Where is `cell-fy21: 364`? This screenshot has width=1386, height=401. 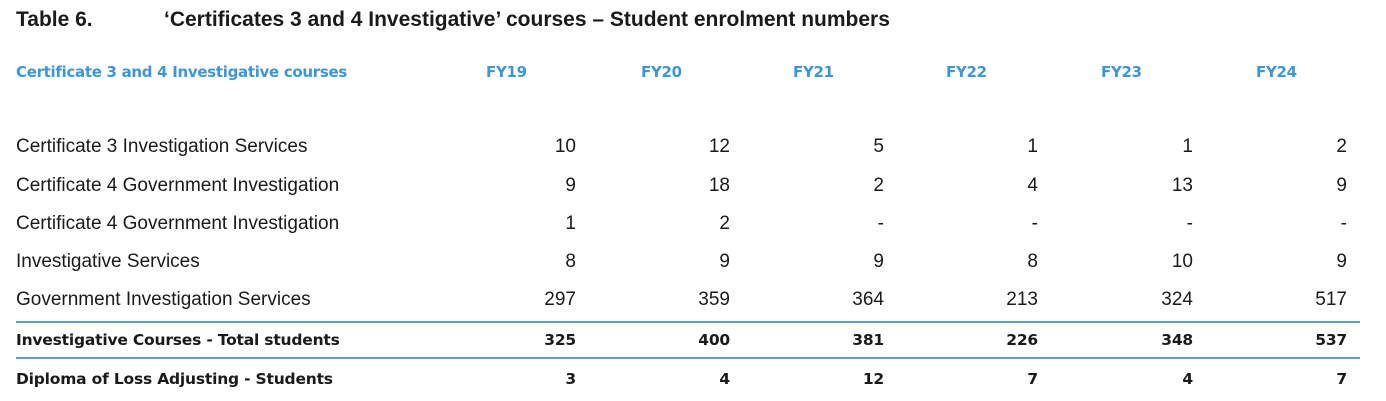
cell-fy21: 364 is located at coordinates (868, 299).